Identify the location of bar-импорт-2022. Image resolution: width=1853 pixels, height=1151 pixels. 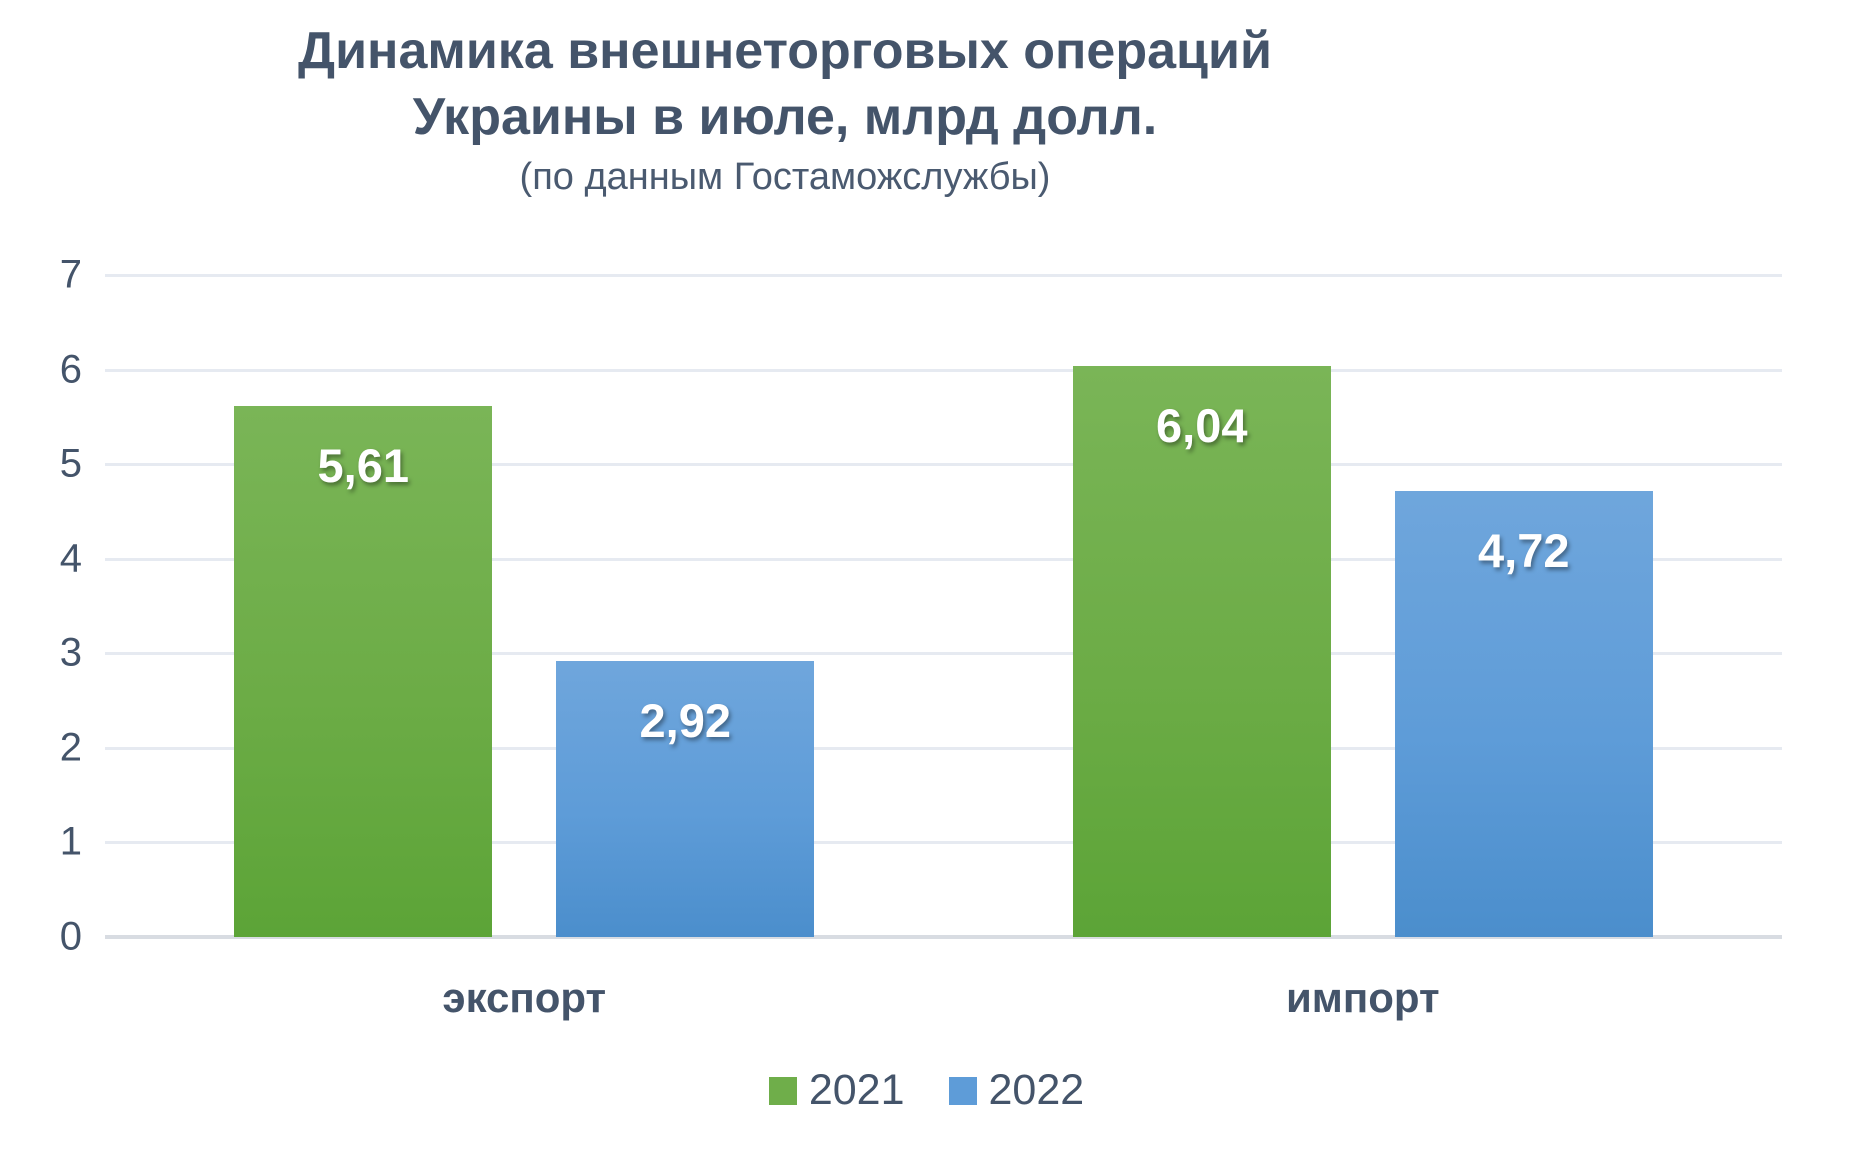
(1523, 714).